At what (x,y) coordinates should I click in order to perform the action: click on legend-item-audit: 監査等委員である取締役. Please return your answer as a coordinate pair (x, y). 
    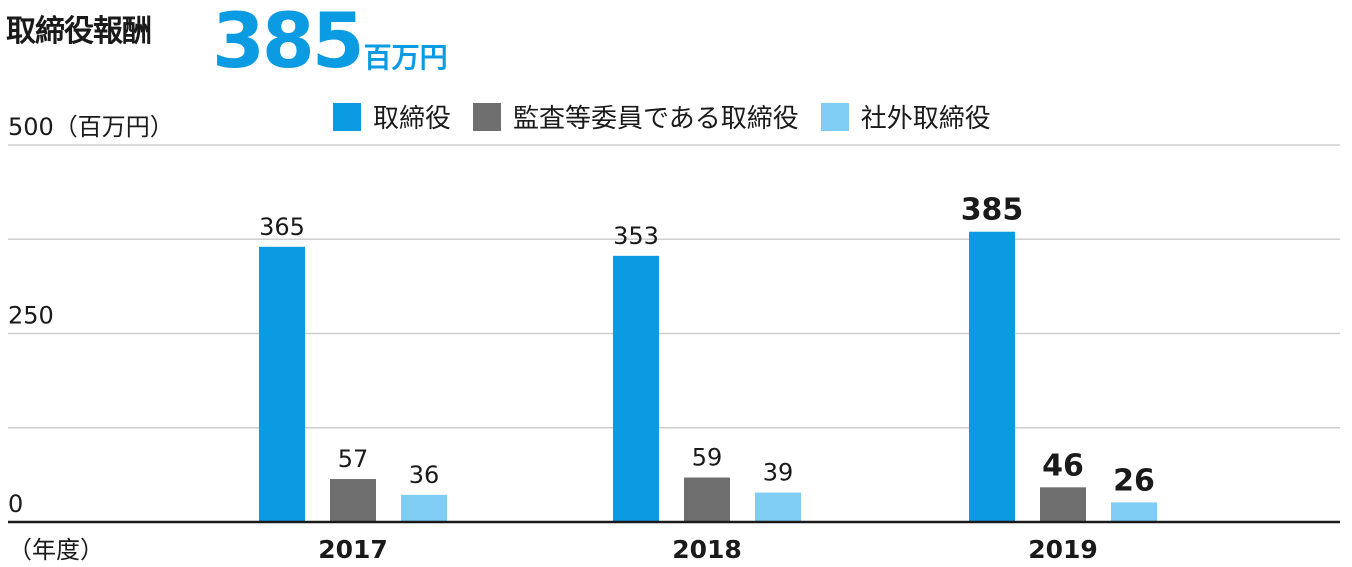
    Looking at the image, I should click on (636, 116).